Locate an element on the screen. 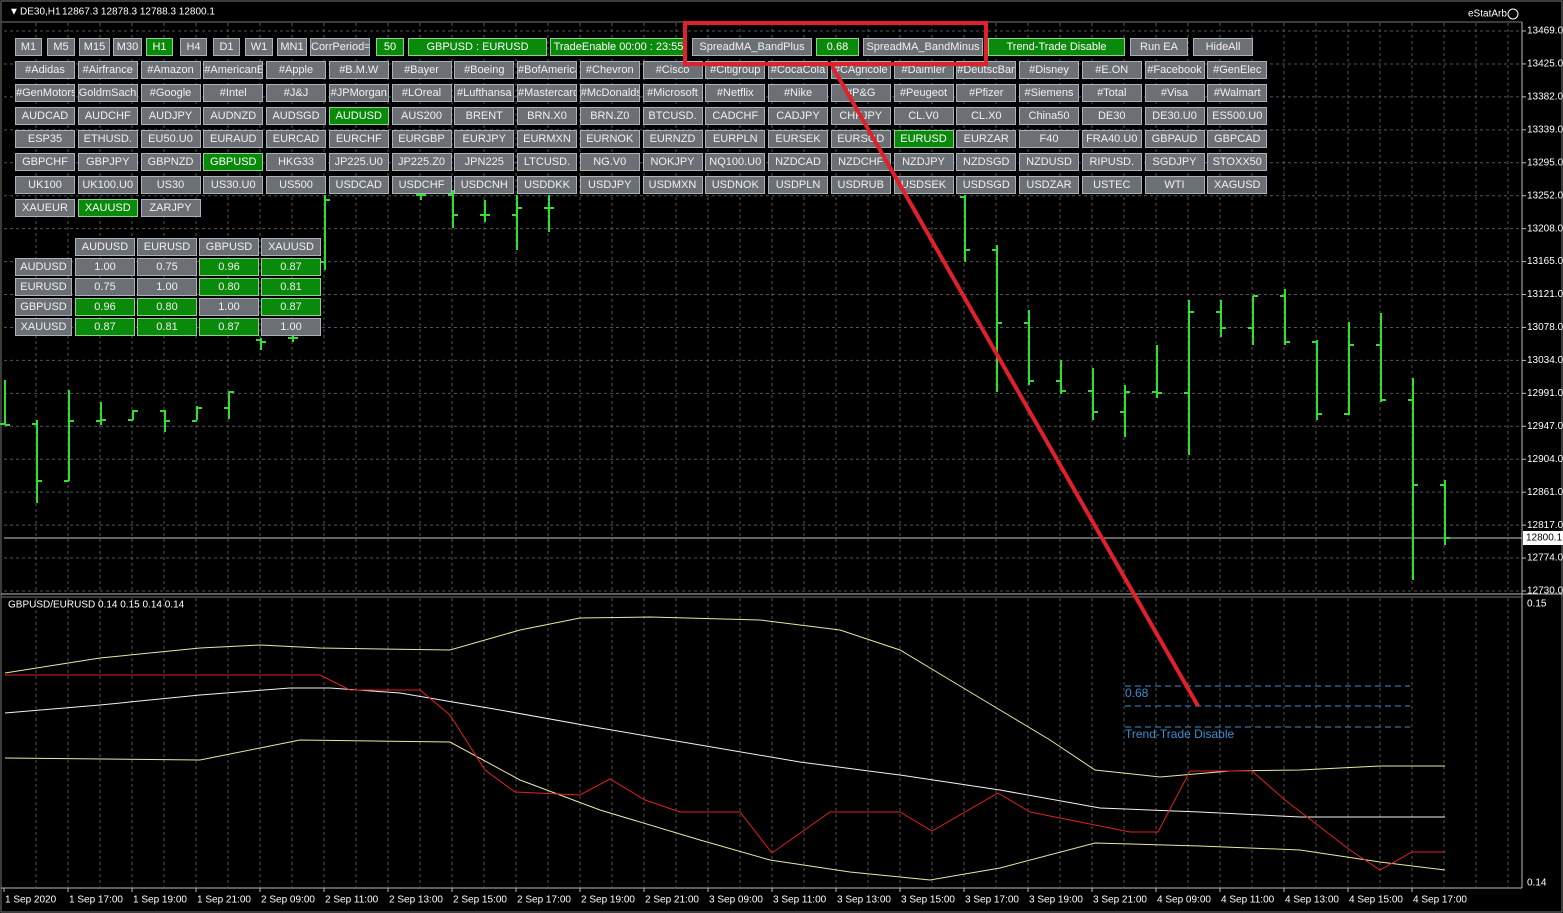 This screenshot has width=1563, height=913. symbol-button: ESP35 is located at coordinates (45, 139).